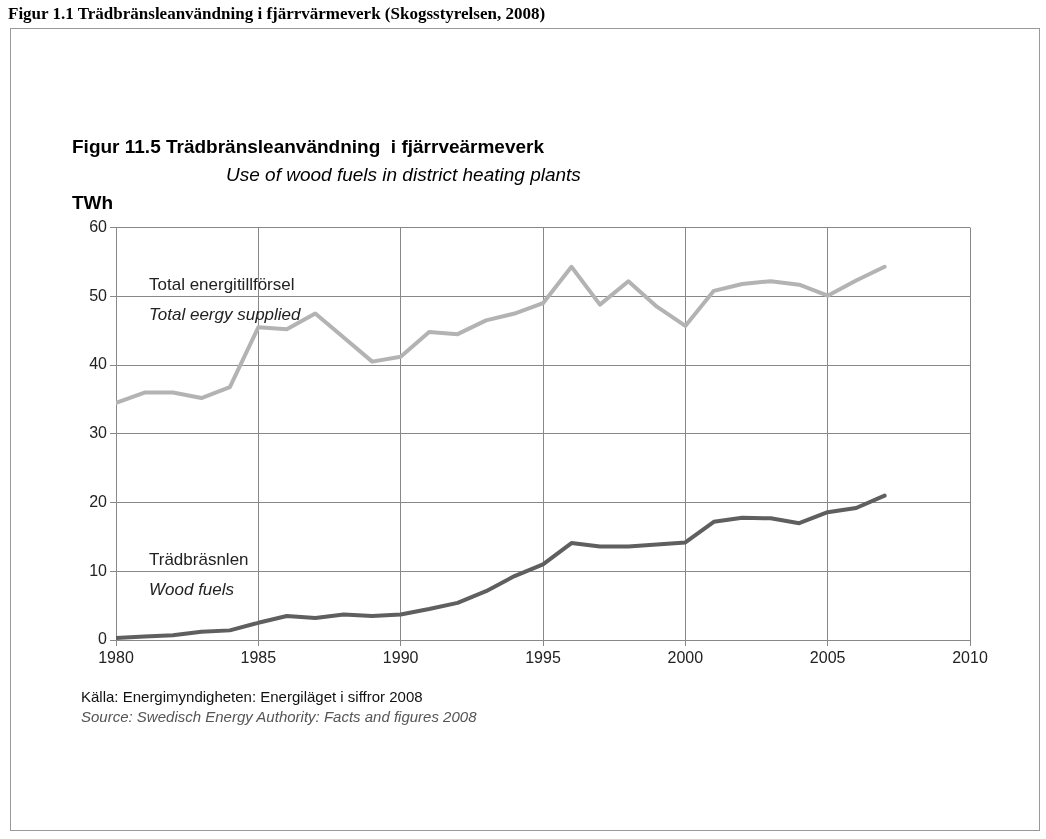  I want to click on y-tick-label: 40, so click(98, 364).